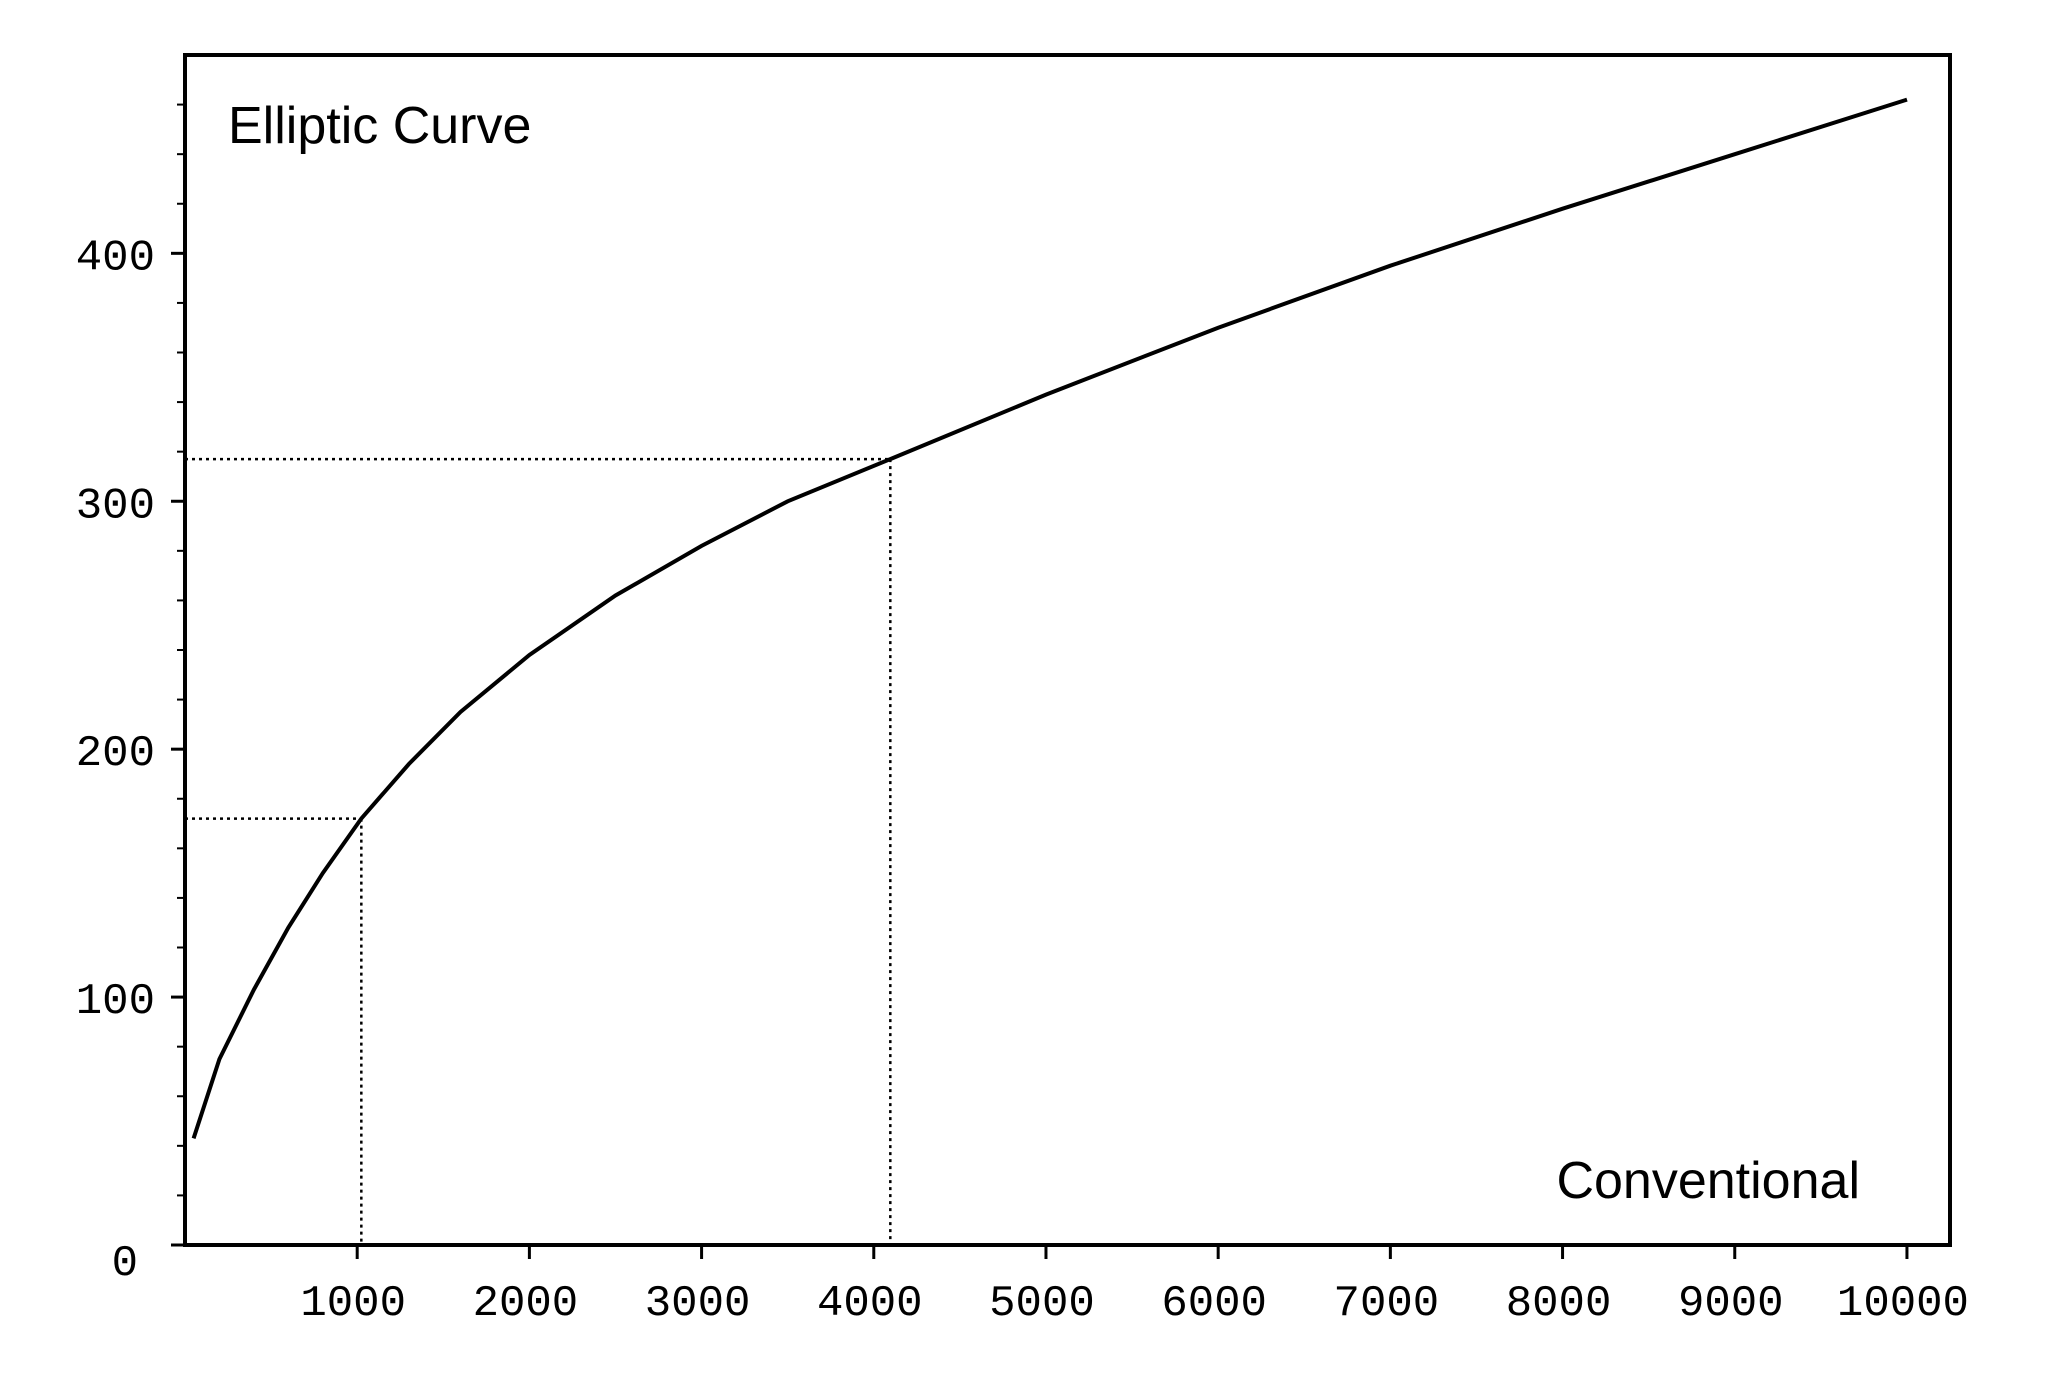 The height and width of the screenshot is (1374, 2048). Describe the element at coordinates (1731, 1304) in the screenshot. I see `x-tick-label: 9000` at that location.